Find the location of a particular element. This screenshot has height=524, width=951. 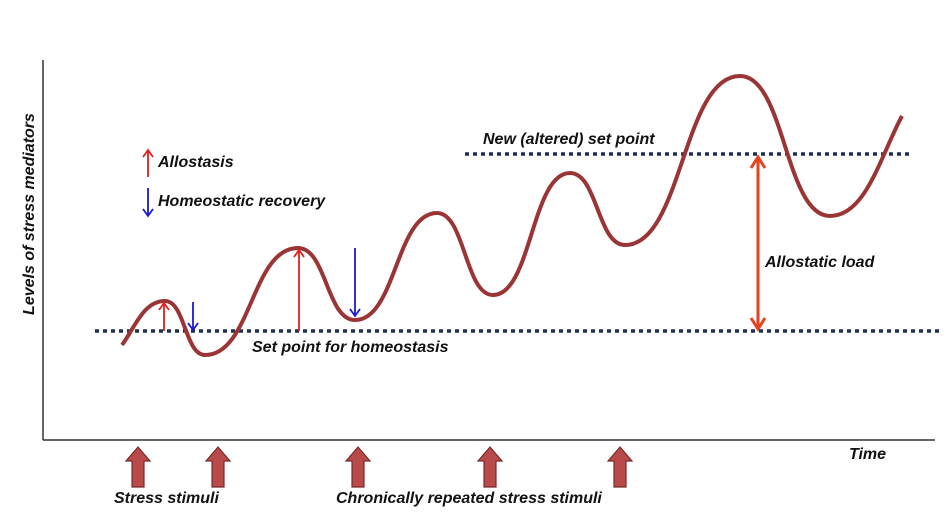

allostasis-legend-icon is located at coordinates (148, 162).